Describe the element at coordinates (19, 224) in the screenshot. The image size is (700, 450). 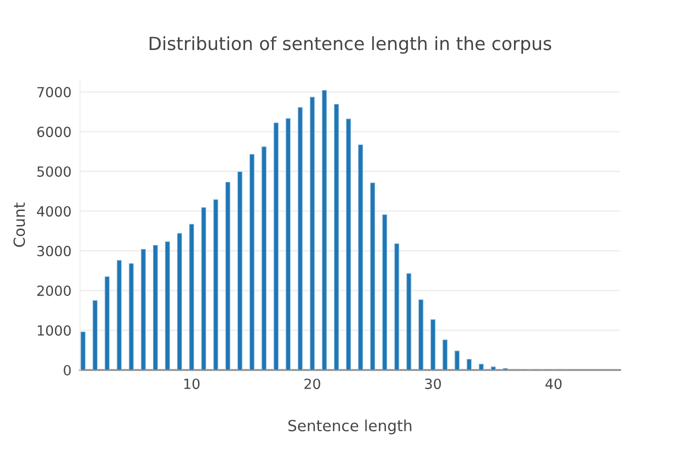
I see `y-axis-title: Count` at that location.